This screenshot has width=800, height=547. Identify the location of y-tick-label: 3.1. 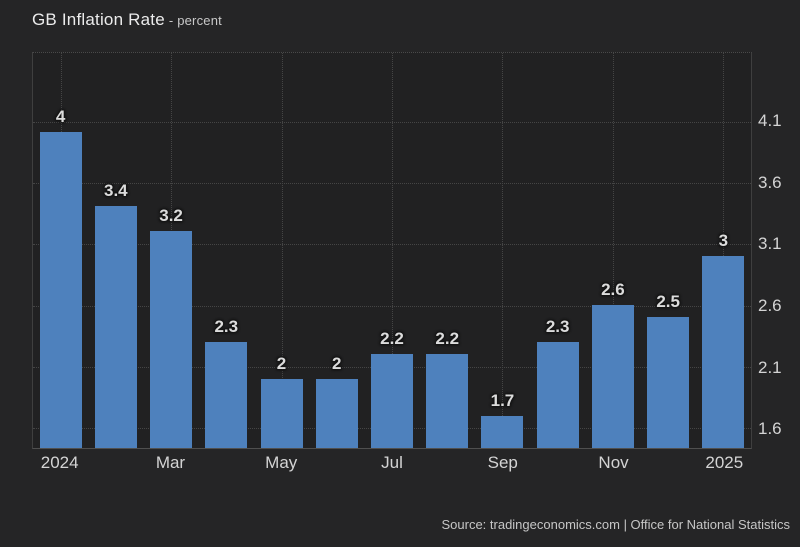
(770, 244).